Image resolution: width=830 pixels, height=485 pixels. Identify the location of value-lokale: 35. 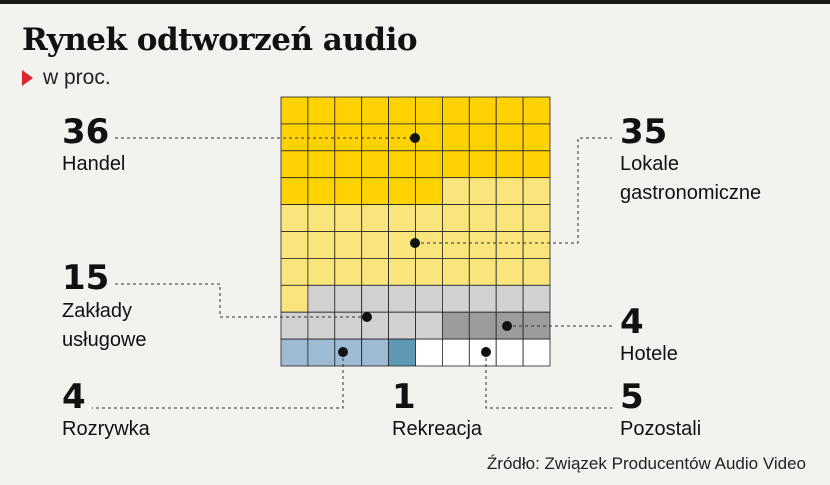
(644, 132).